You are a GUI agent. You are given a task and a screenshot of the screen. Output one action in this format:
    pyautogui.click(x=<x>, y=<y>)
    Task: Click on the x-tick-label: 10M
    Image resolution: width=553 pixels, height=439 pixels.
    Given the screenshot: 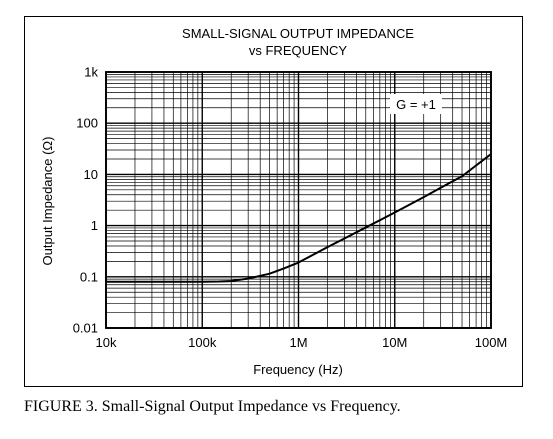 What is the action you would take?
    pyautogui.click(x=394, y=342)
    